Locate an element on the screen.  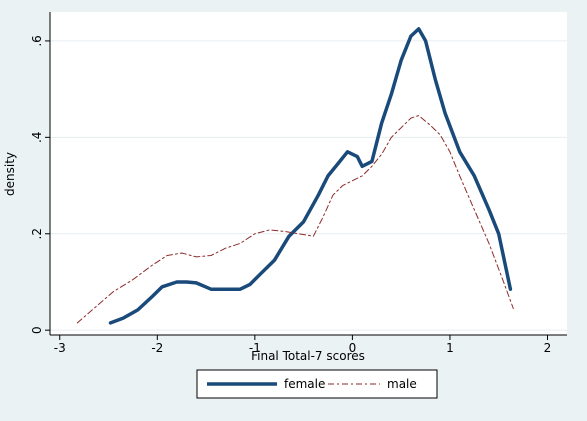
legend-female-label: female is located at coordinates (304, 384).